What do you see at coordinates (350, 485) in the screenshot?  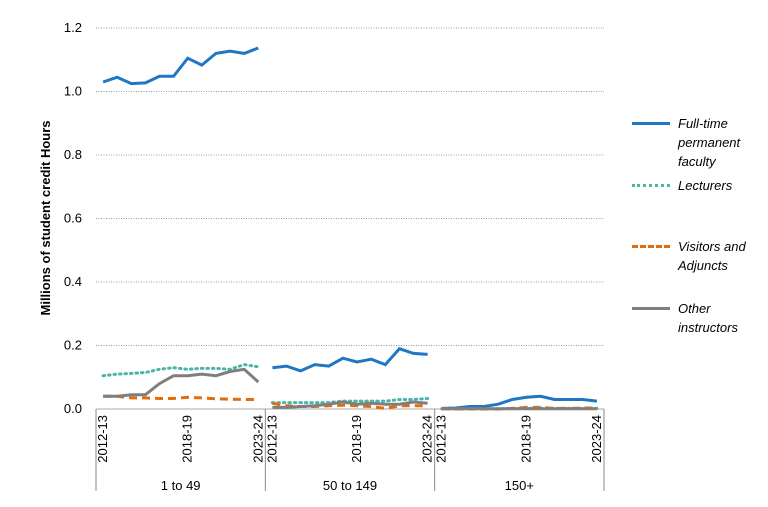 I see `group-label: 50 to 149` at bounding box center [350, 485].